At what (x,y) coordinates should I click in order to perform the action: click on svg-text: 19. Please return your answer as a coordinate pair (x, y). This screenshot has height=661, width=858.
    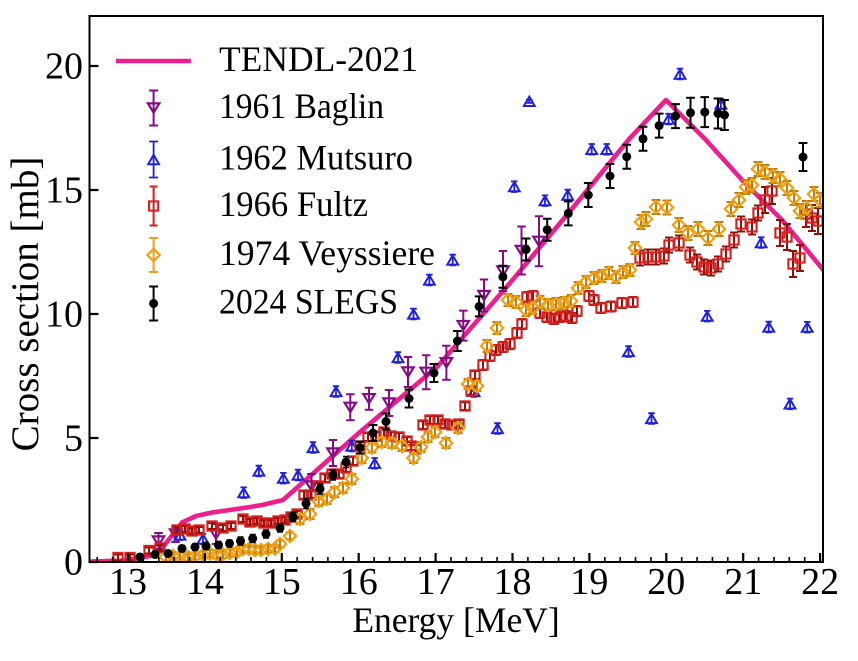
    Looking at the image, I should click on (589, 582).